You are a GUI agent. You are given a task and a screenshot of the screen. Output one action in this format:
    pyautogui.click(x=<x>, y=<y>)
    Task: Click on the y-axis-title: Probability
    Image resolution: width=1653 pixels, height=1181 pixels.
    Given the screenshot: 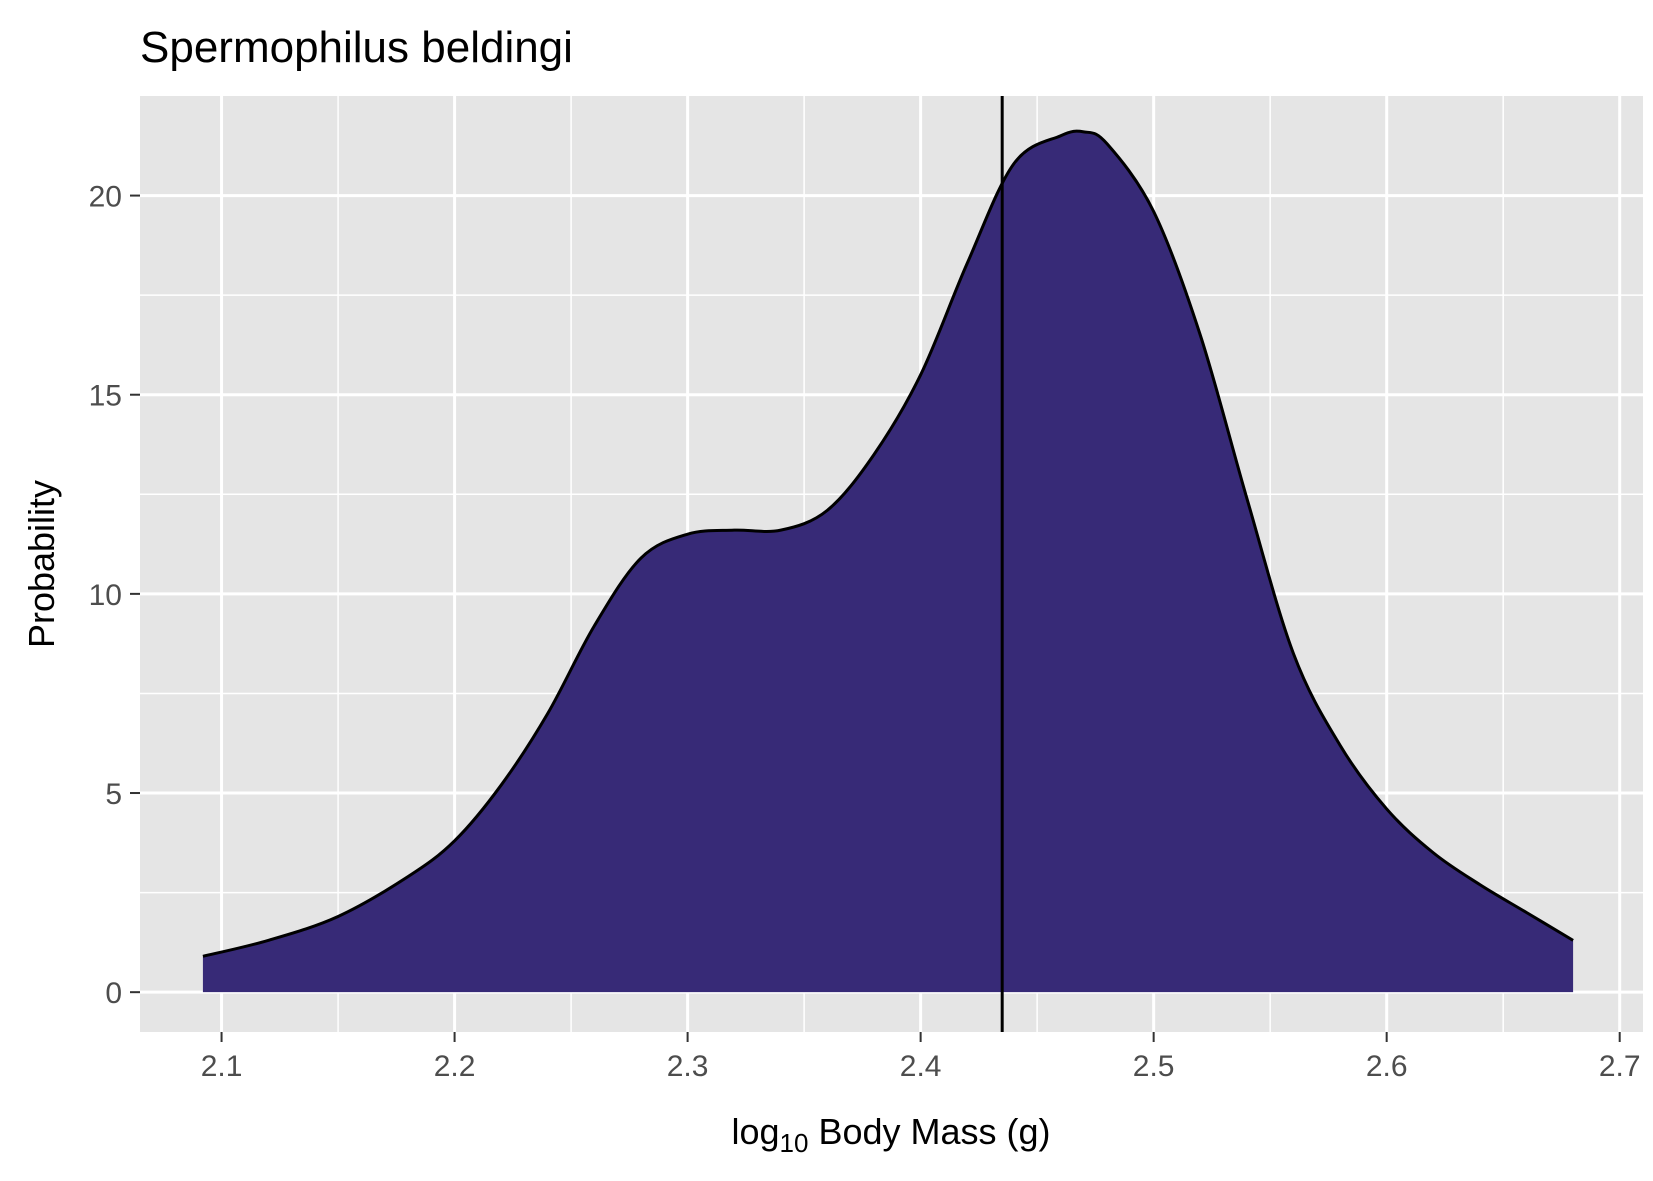 What is the action you would take?
    pyautogui.click(x=41, y=564)
    